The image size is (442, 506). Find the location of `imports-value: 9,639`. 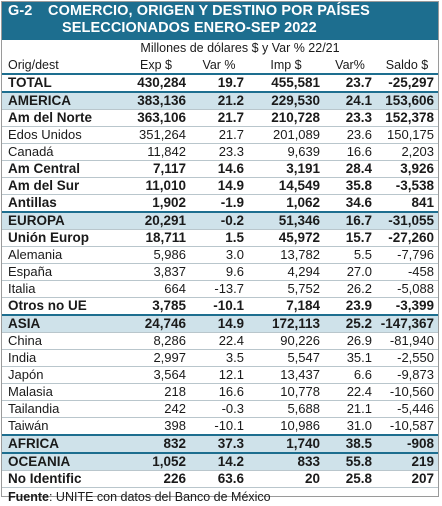

imports-value: 9,639 is located at coordinates (286, 152).